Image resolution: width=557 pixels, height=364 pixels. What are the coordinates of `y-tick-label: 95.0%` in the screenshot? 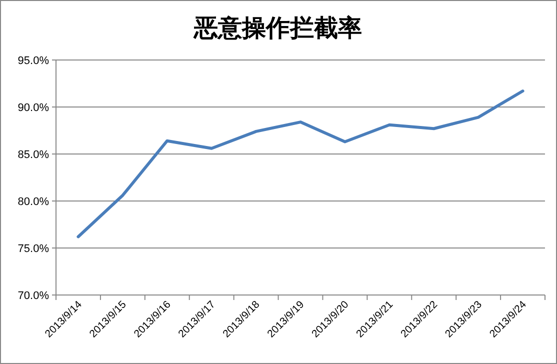 It's located at (34, 61).